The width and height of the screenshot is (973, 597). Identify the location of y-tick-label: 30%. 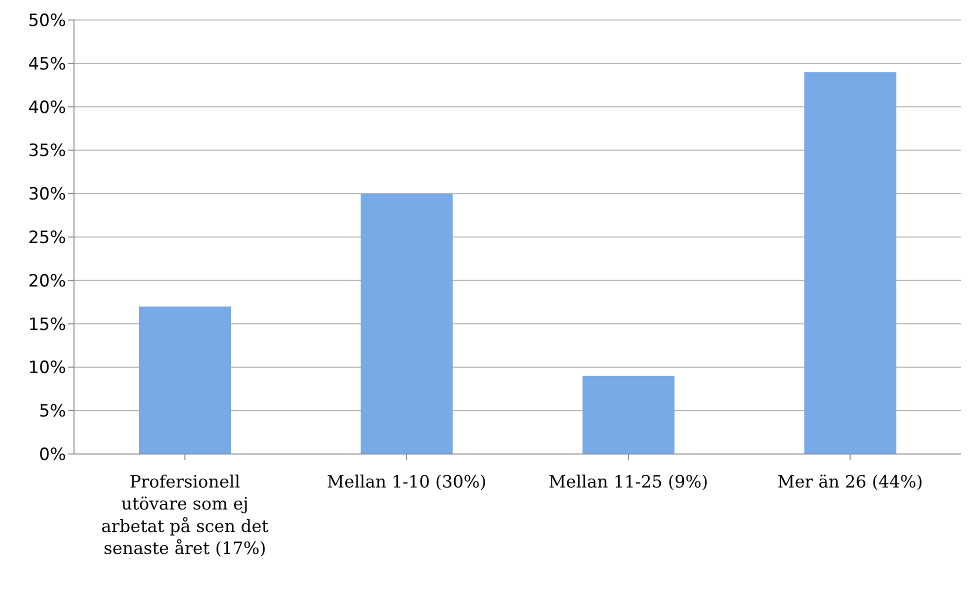
(47, 194).